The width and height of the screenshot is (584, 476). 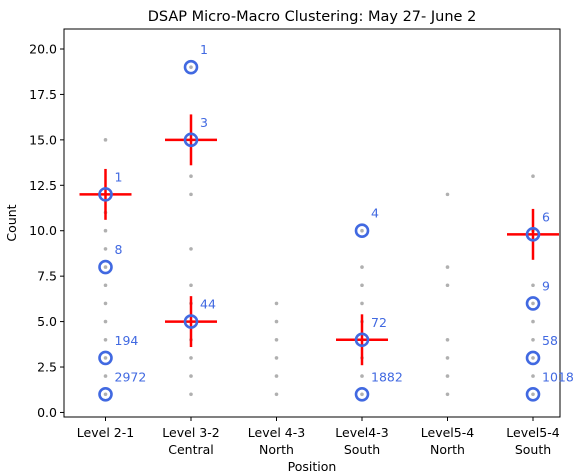 I want to click on y-tick-label: 12.5, so click(x=43, y=185).